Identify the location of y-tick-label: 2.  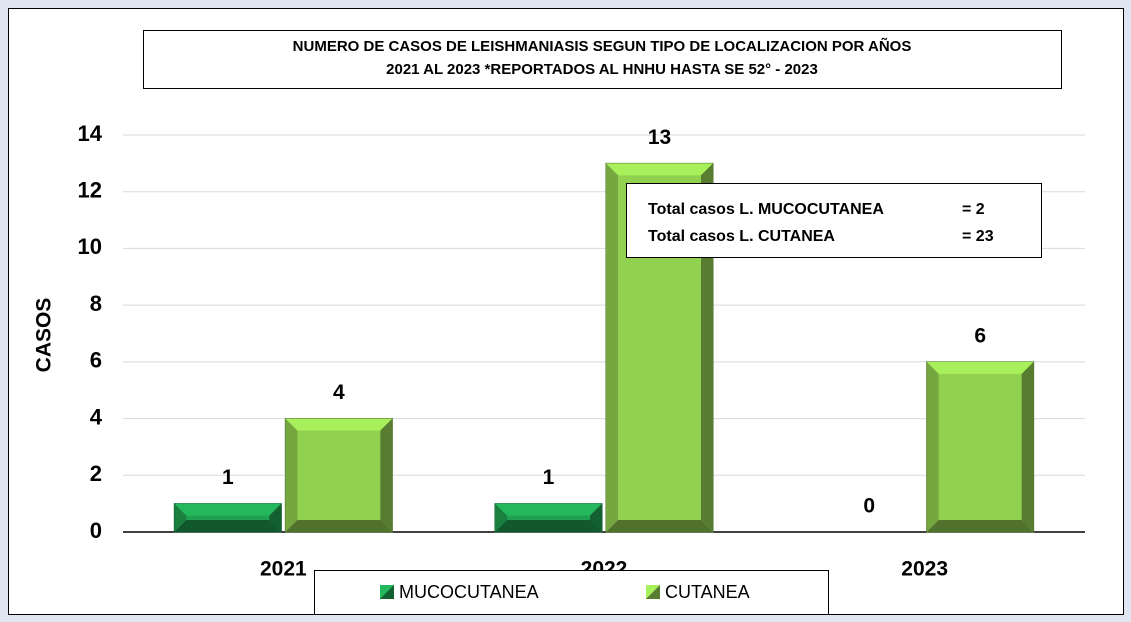
(96, 473).